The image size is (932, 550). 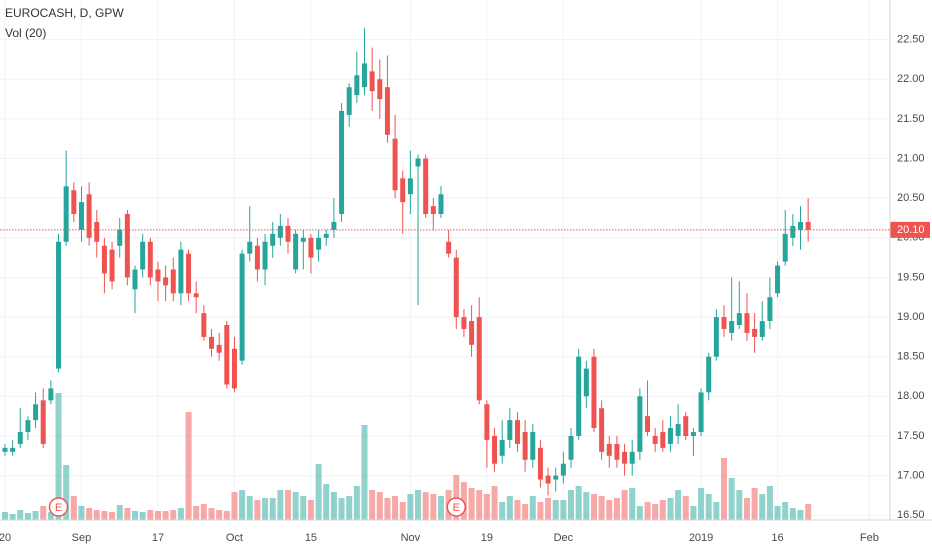 I want to click on y-tick-label: 17.50, so click(x=911, y=436).